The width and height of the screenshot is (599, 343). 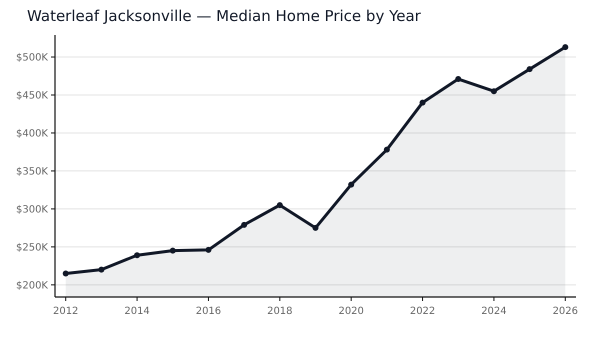 I want to click on y-tick-label: $400K, so click(x=32, y=134).